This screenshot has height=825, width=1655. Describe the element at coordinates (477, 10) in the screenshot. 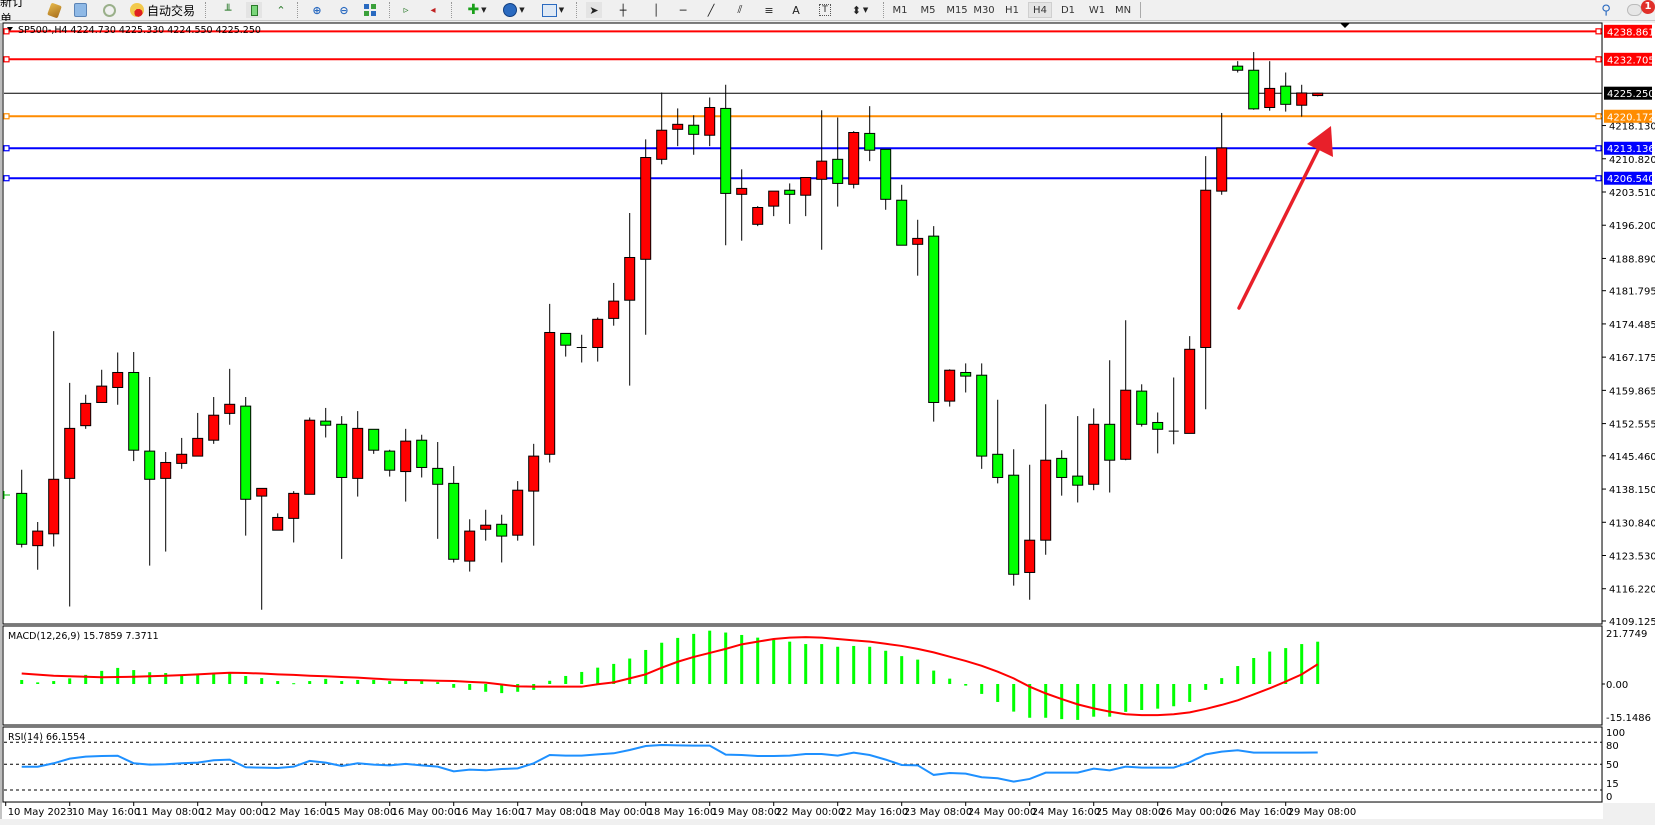

I see `add-indicator-button: ✚ ▼` at that location.